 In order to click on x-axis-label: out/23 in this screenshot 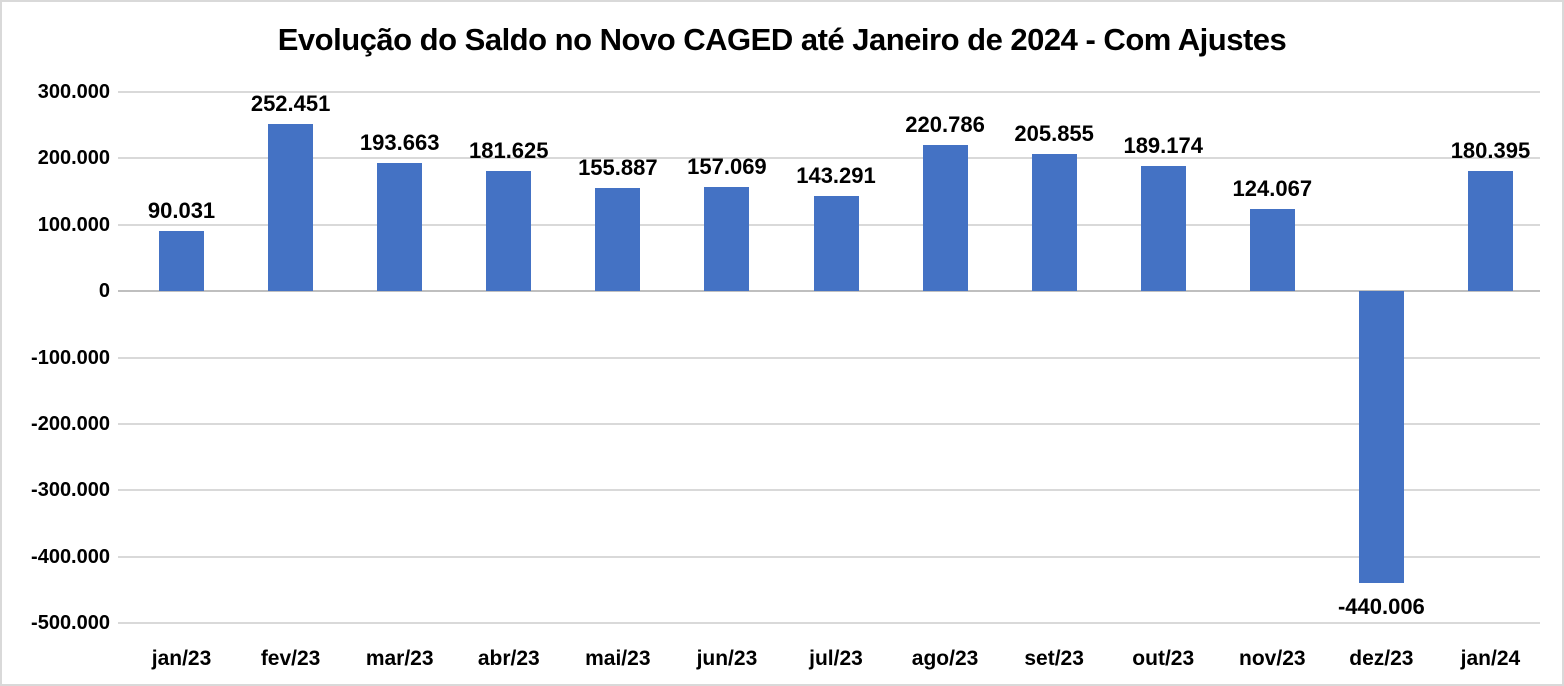, I will do `click(1163, 658)`.